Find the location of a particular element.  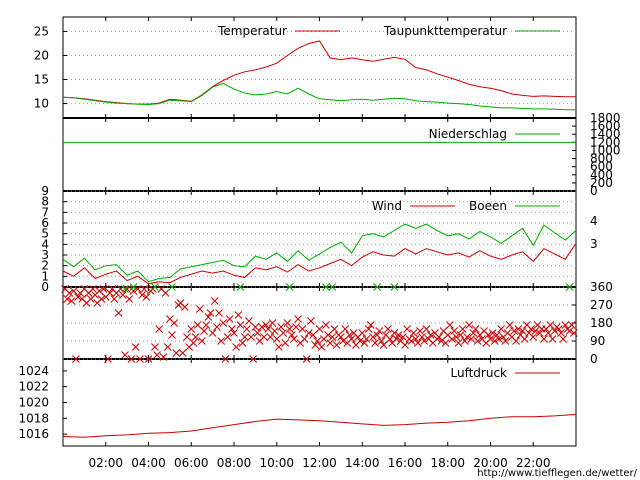

y-tick-label: 1024 is located at coordinates (33, 371).